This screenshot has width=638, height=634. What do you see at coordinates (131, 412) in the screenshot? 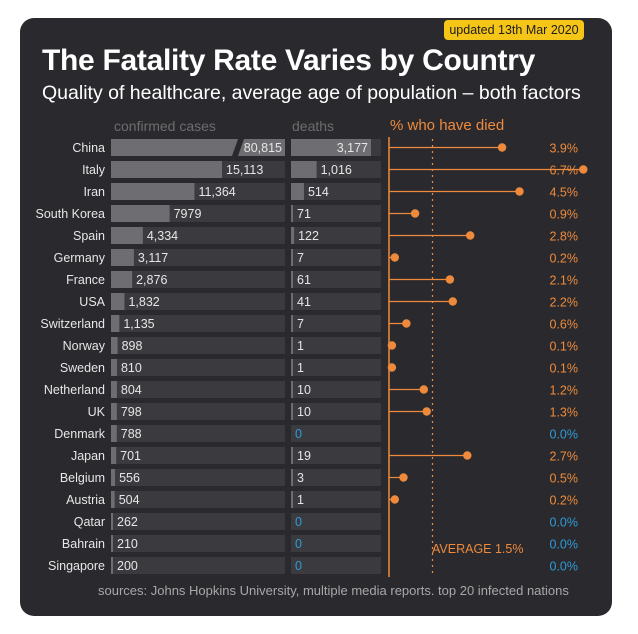
I see `cases-value-label: 798` at bounding box center [131, 412].